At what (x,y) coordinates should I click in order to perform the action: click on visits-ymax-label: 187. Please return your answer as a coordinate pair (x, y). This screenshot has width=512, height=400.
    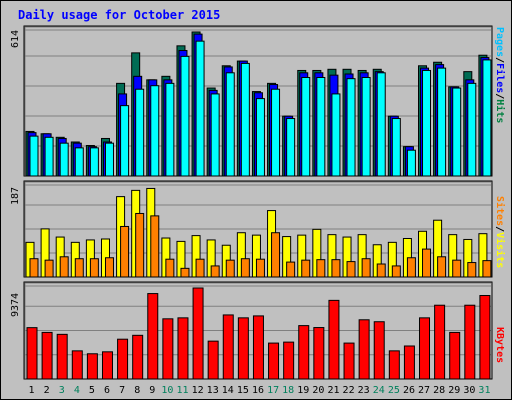
    Looking at the image, I should click on (15, 195).